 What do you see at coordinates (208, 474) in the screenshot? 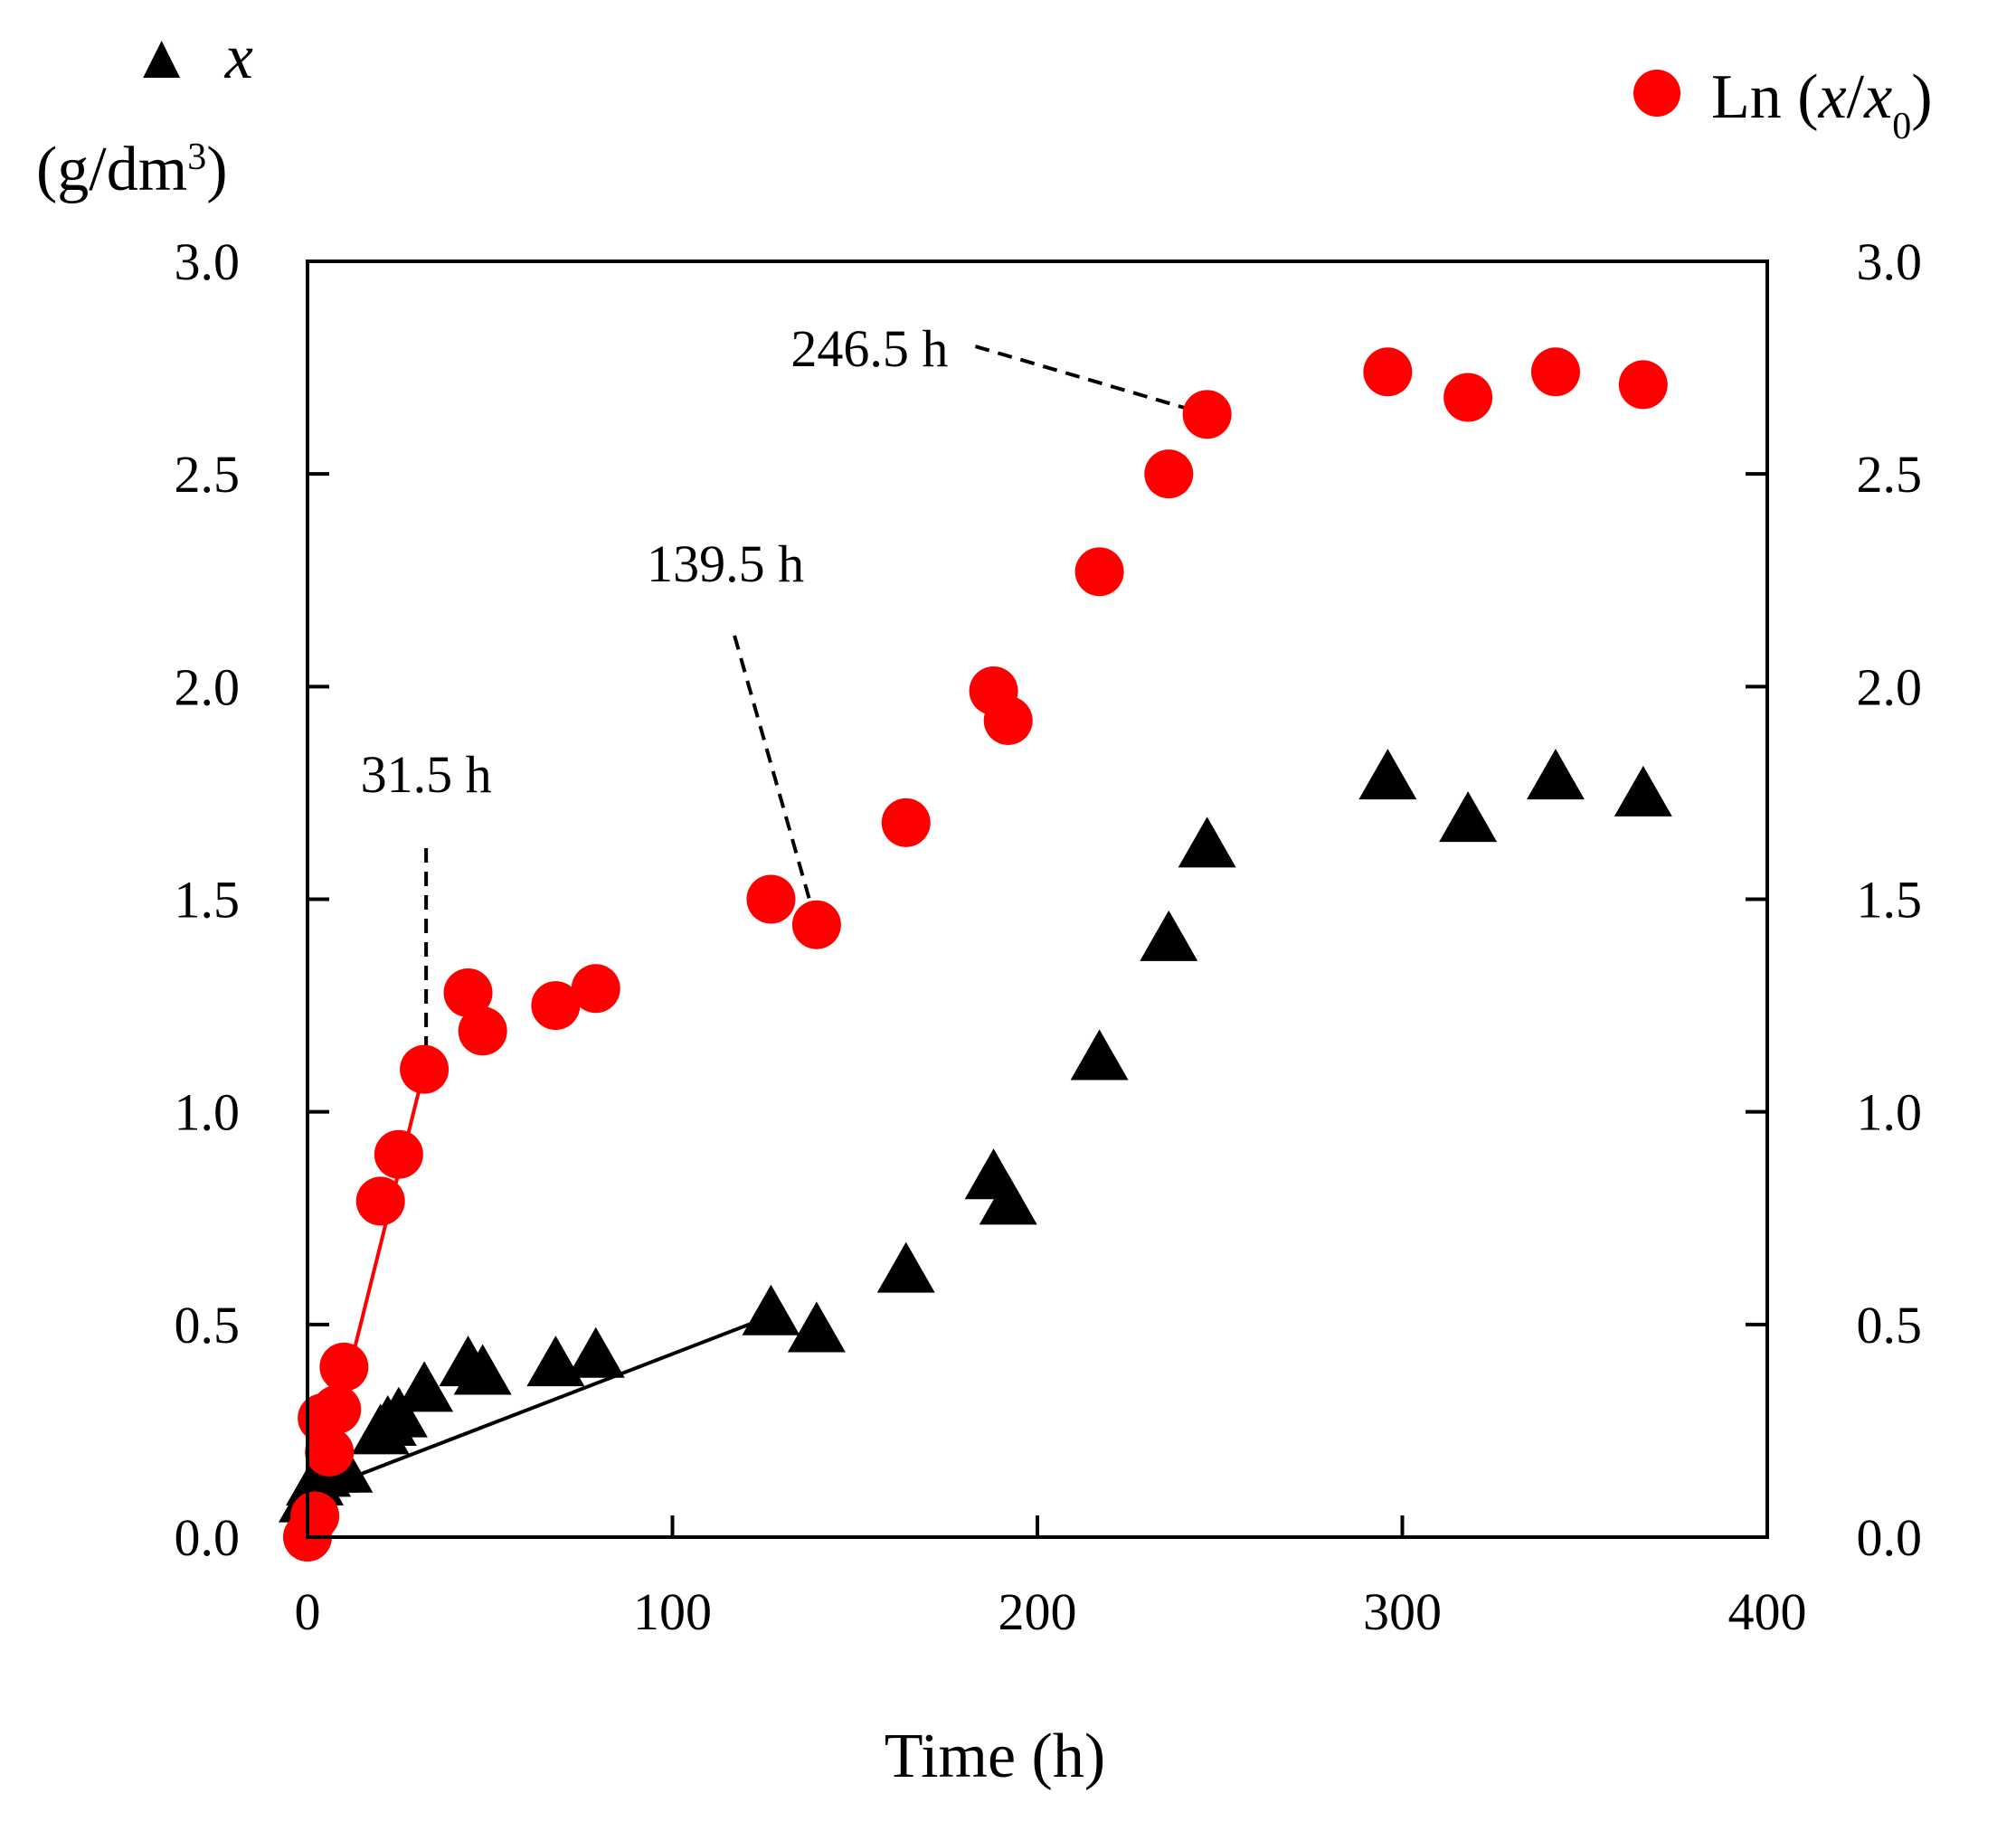
I see `y-tick-label-left: 2.5` at bounding box center [208, 474].